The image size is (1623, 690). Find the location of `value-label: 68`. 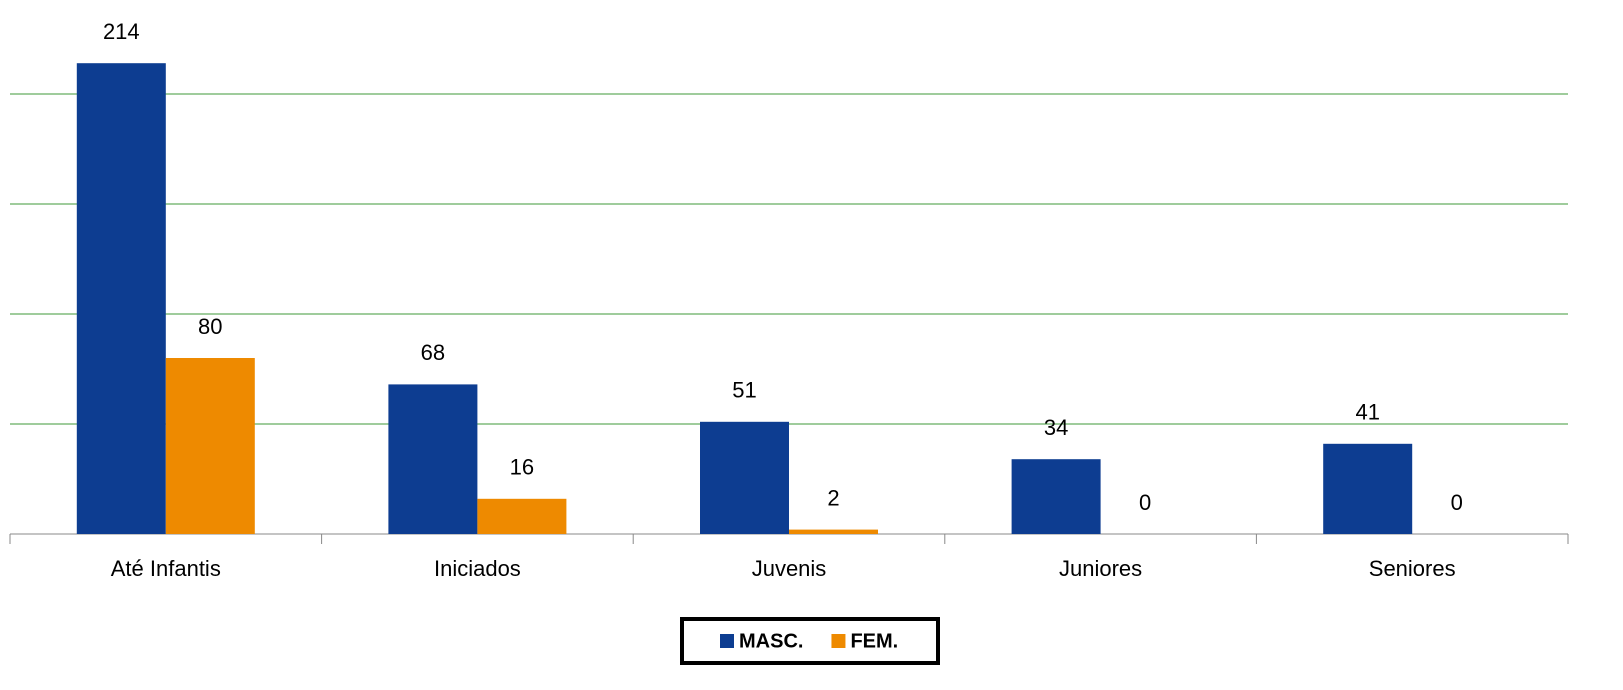

value-label: 68 is located at coordinates (433, 352).